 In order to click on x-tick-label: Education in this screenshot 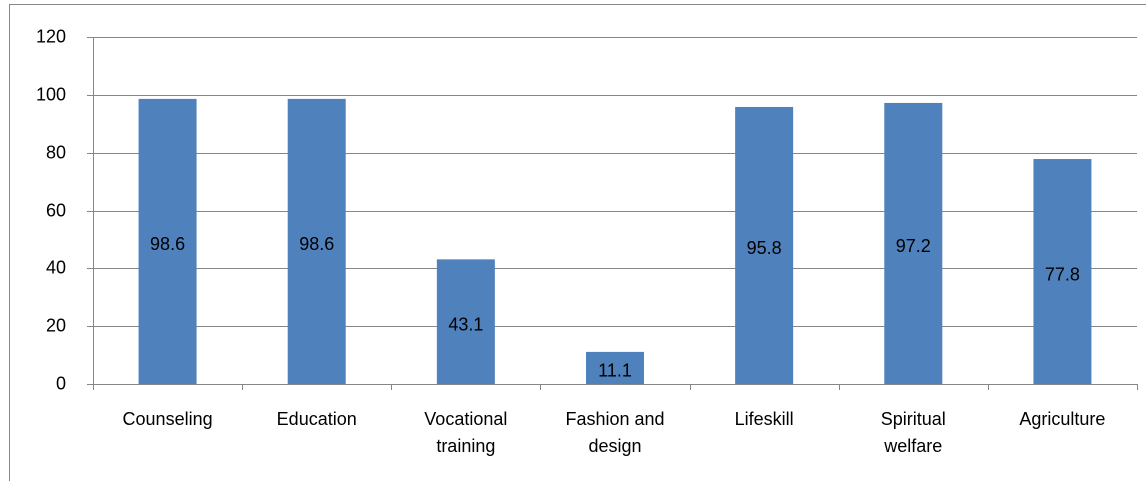, I will do `click(316, 419)`.